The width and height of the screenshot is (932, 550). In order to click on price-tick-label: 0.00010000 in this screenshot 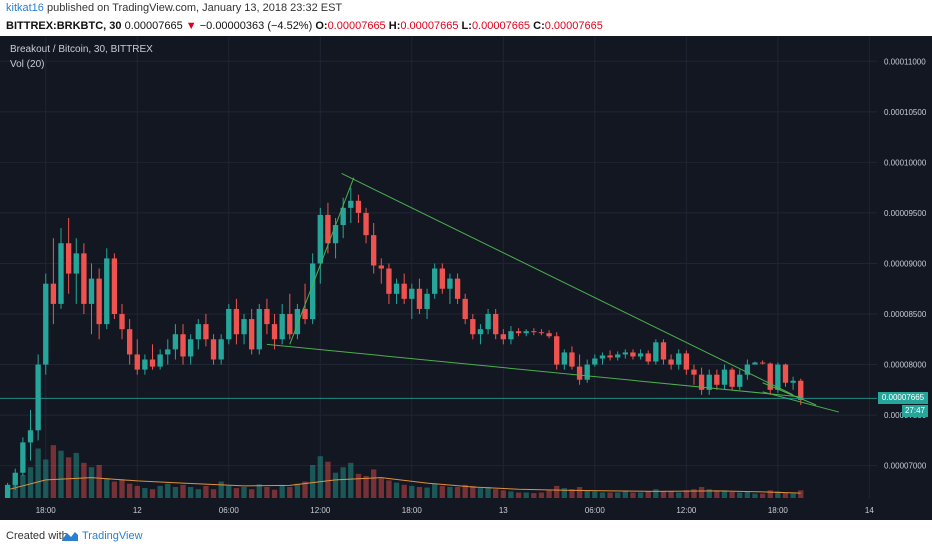, I will do `click(905, 162)`.